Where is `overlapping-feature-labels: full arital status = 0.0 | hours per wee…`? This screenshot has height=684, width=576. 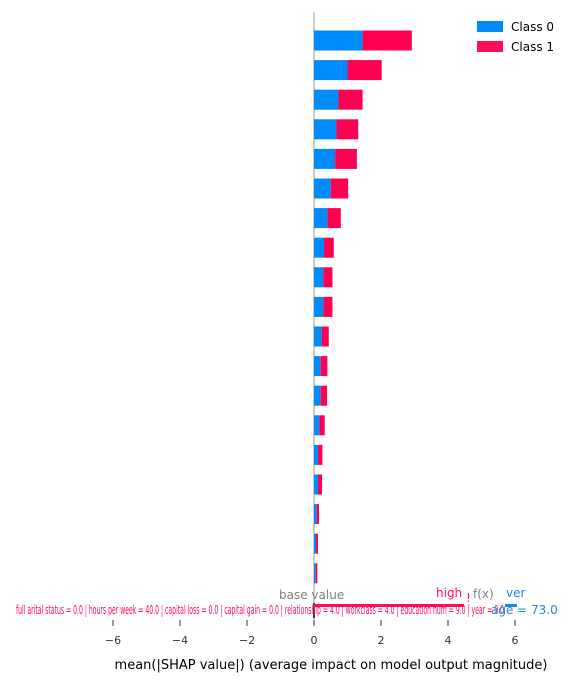 overlapping-feature-labels: full arital status = 0.0 | hours per wee… is located at coordinates (260, 610).